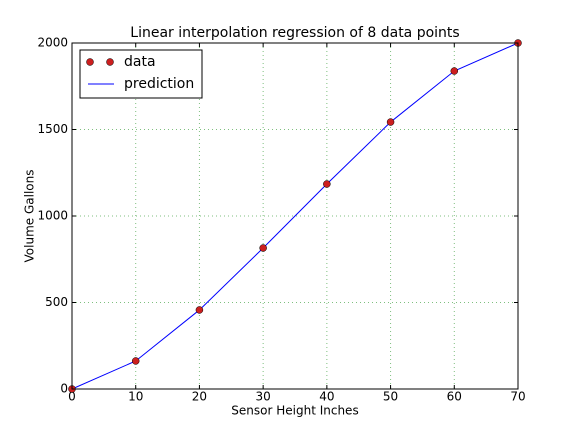 The image size is (576, 432). What do you see at coordinates (390, 397) in the screenshot?
I see `x-tick-label: 50` at bounding box center [390, 397].